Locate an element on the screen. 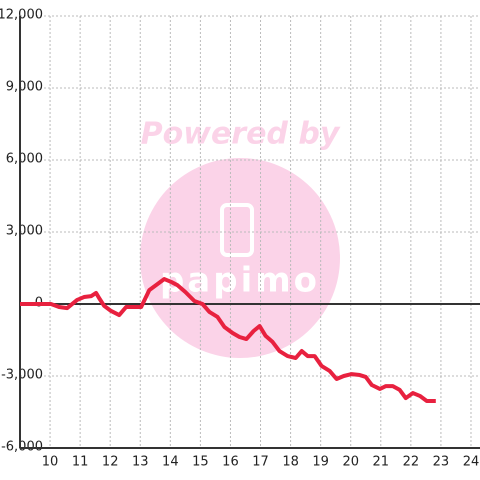  x-tick-label: 10 is located at coordinates (50, 462).